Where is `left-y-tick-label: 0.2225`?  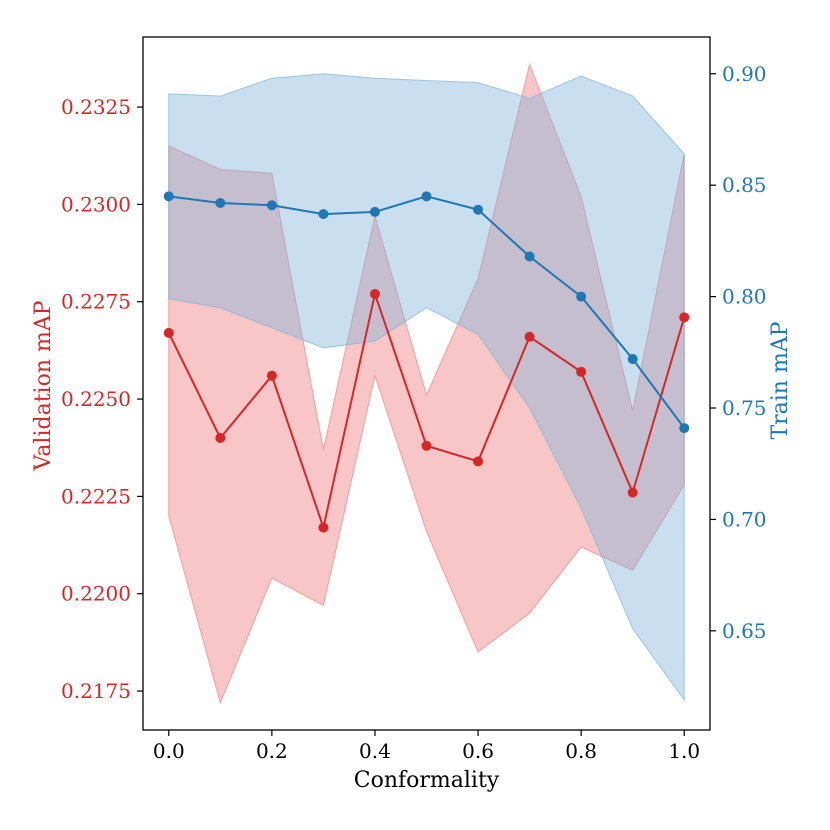 left-y-tick-label: 0.2225 is located at coordinates (96, 496).